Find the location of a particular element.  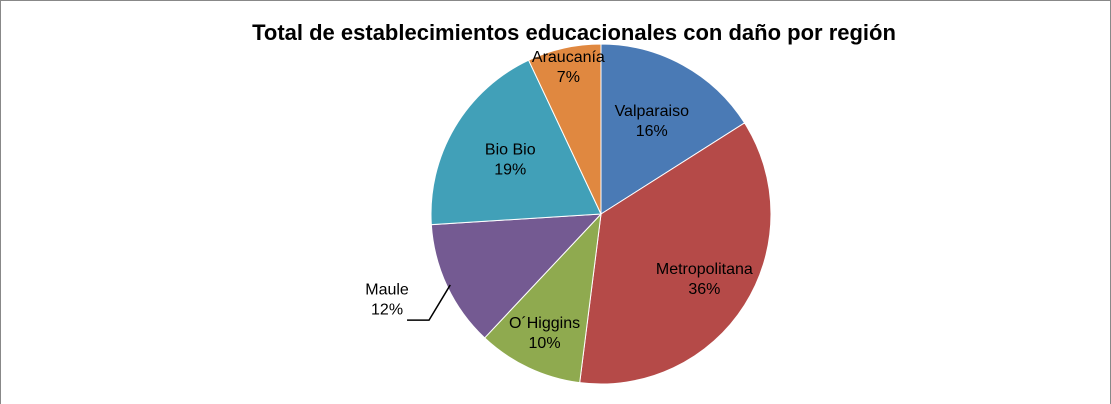

slice-value-label: 16% is located at coordinates (652, 131).